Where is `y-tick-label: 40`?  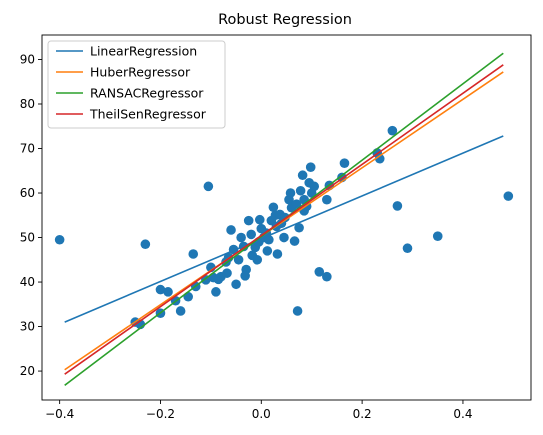 y-tick-label: 40 is located at coordinates (27, 282).